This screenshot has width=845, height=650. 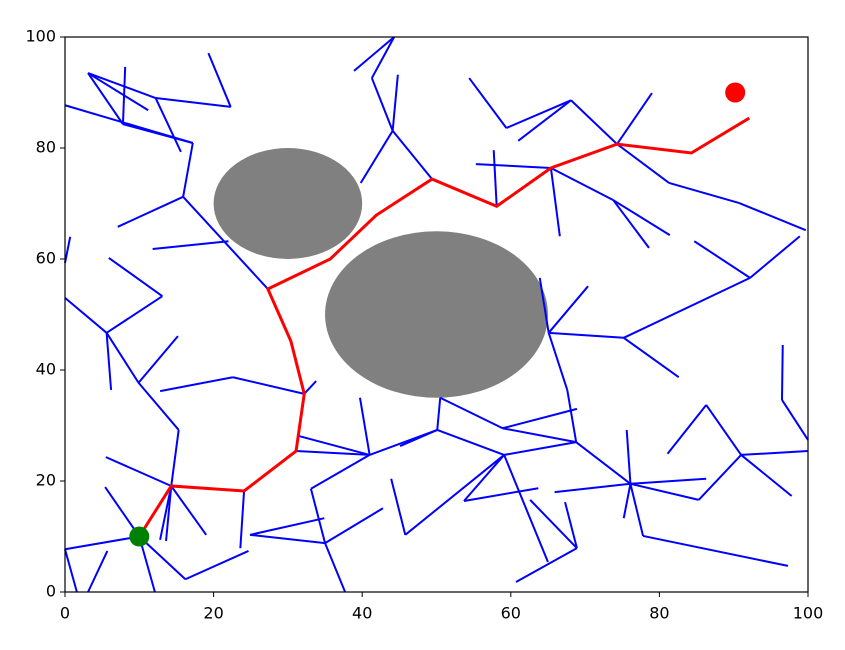 I want to click on y-tick-label: 0, so click(x=51, y=591).